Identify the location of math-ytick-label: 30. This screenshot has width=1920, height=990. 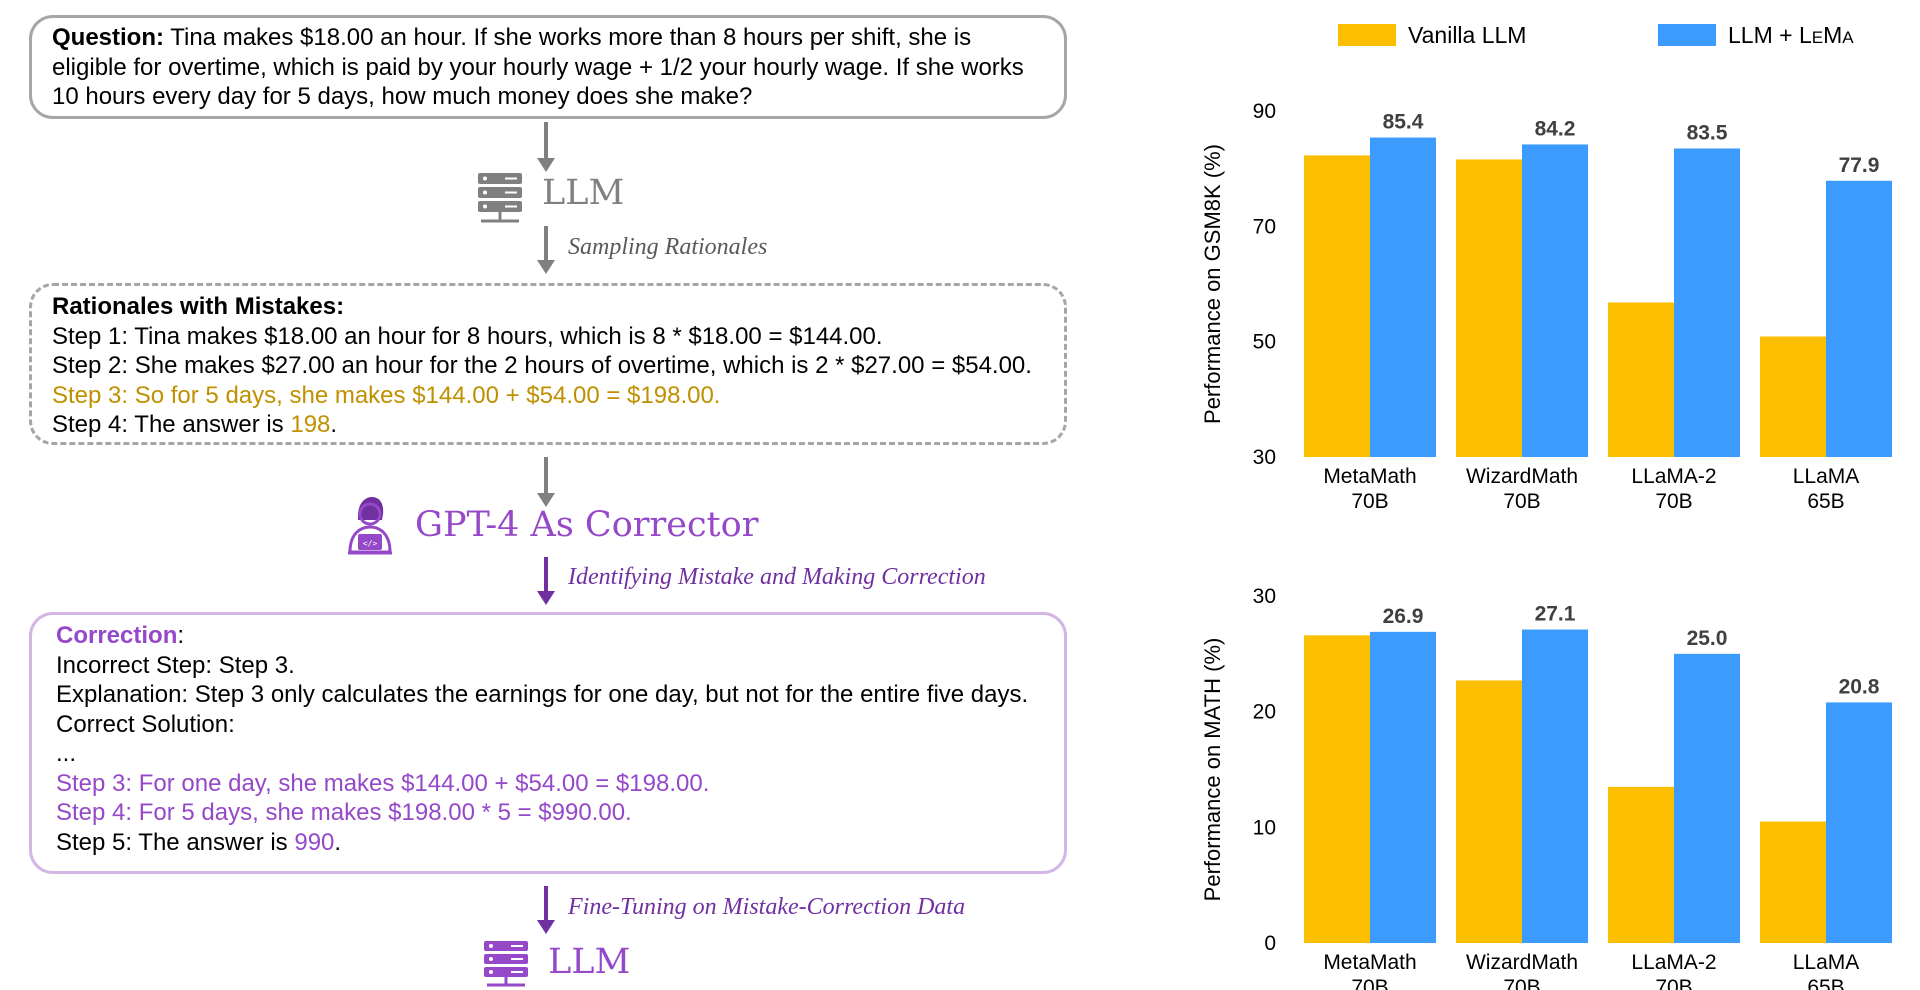
(1264, 596).